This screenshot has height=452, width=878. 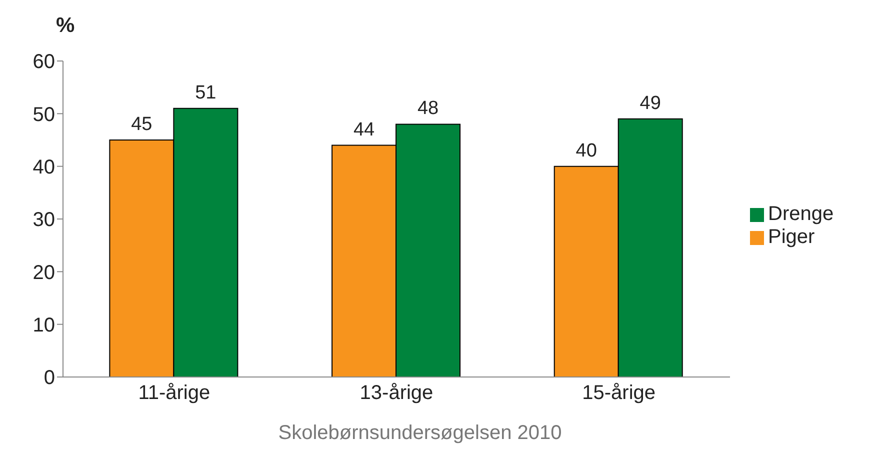 What do you see at coordinates (43, 115) in the screenshot?
I see `y-tick-label: 50` at bounding box center [43, 115].